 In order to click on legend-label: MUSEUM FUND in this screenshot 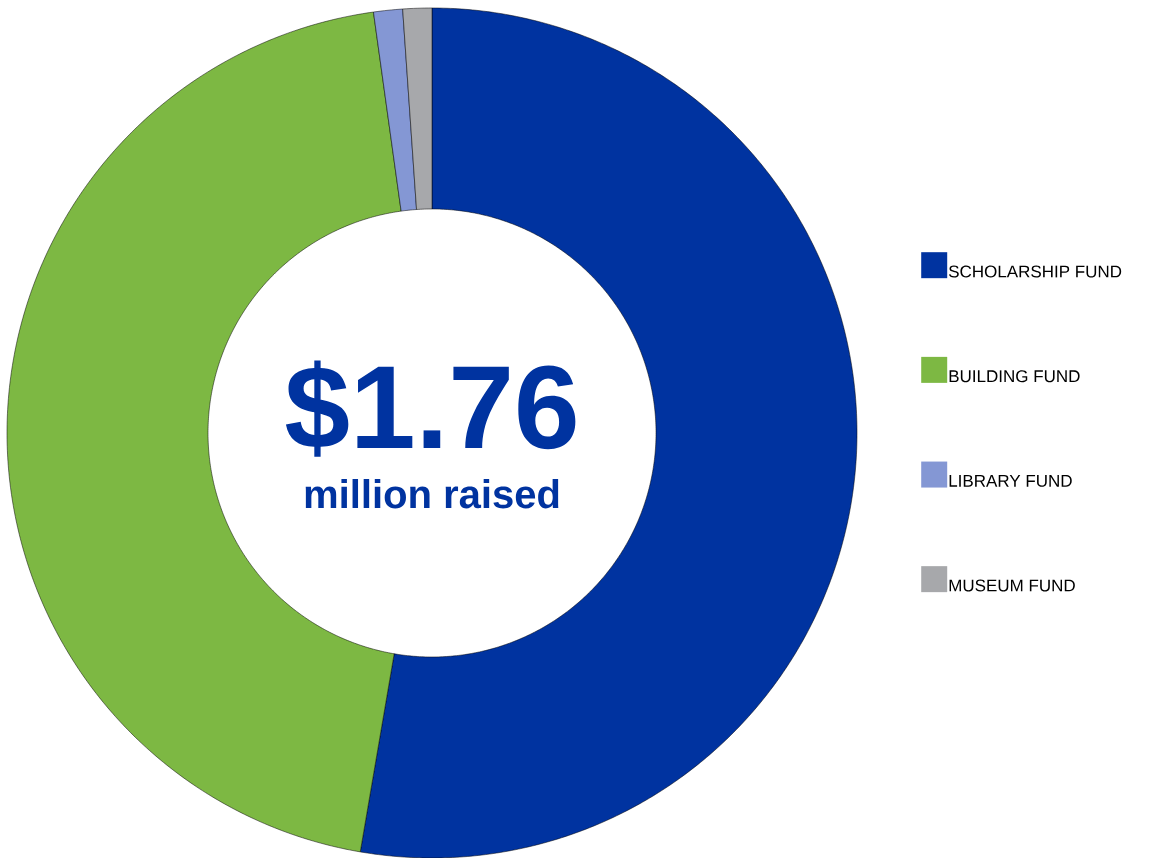, I will do `click(1012, 585)`.